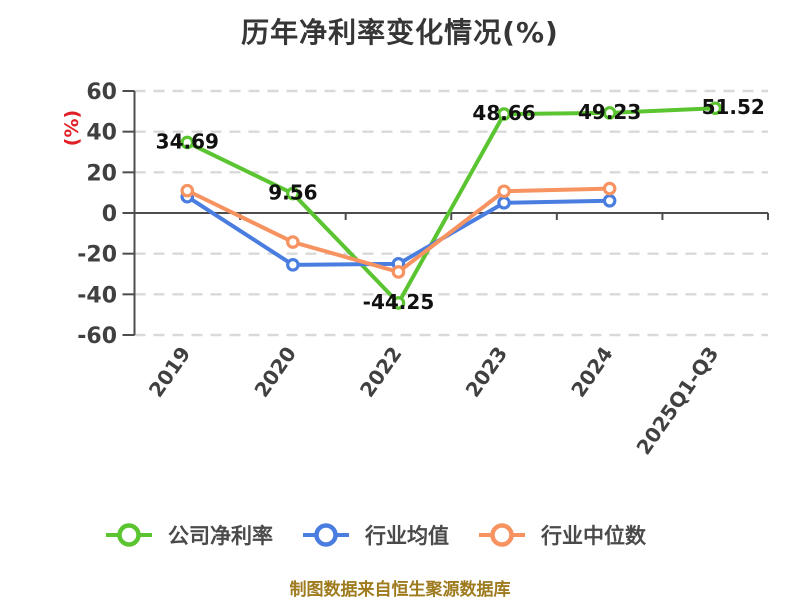 This screenshot has height=600, width=800. What do you see at coordinates (487, 371) in the screenshot?
I see `x-tick-label: 2023` at bounding box center [487, 371].